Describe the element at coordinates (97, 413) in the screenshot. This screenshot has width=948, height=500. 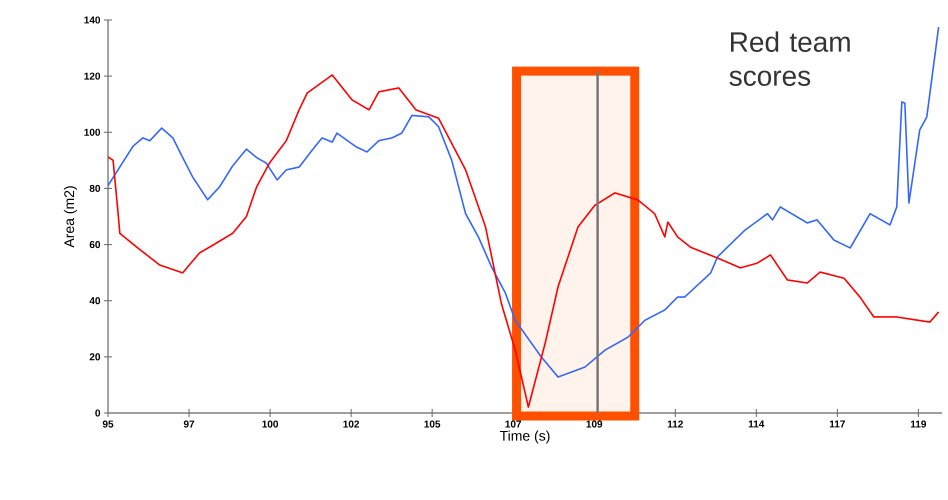
I see `y-tick-label: 0` at that location.